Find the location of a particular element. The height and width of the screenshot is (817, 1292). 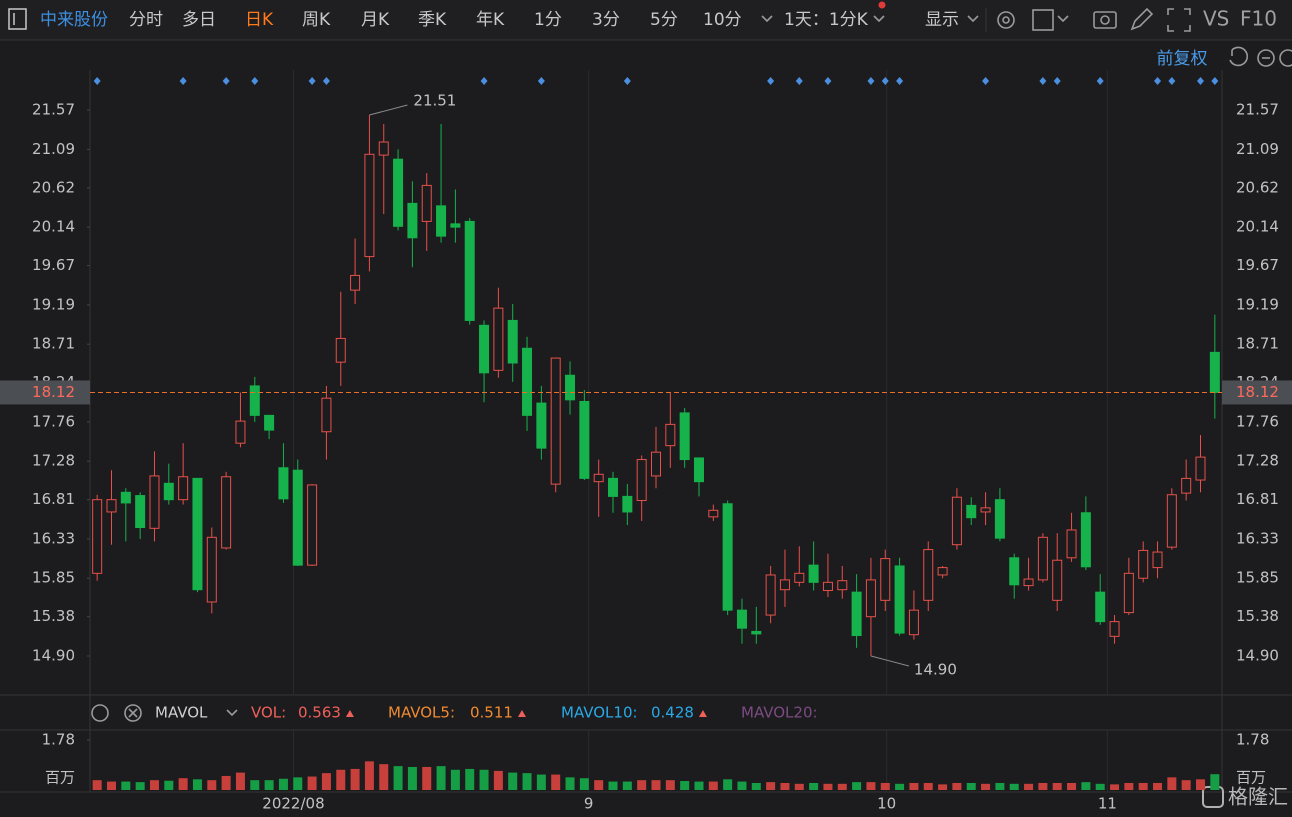

menu-icon is located at coordinates (17, 19).